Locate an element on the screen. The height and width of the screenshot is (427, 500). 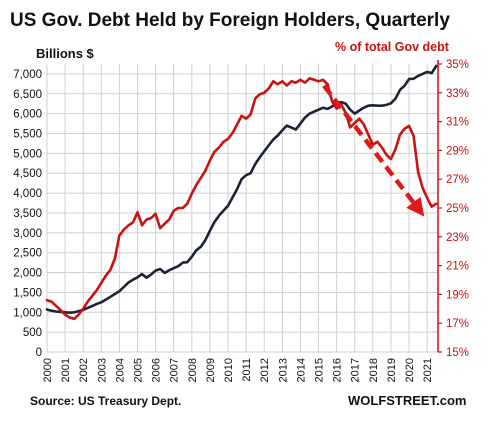
right-tick-label: 27% is located at coordinates (457, 180).